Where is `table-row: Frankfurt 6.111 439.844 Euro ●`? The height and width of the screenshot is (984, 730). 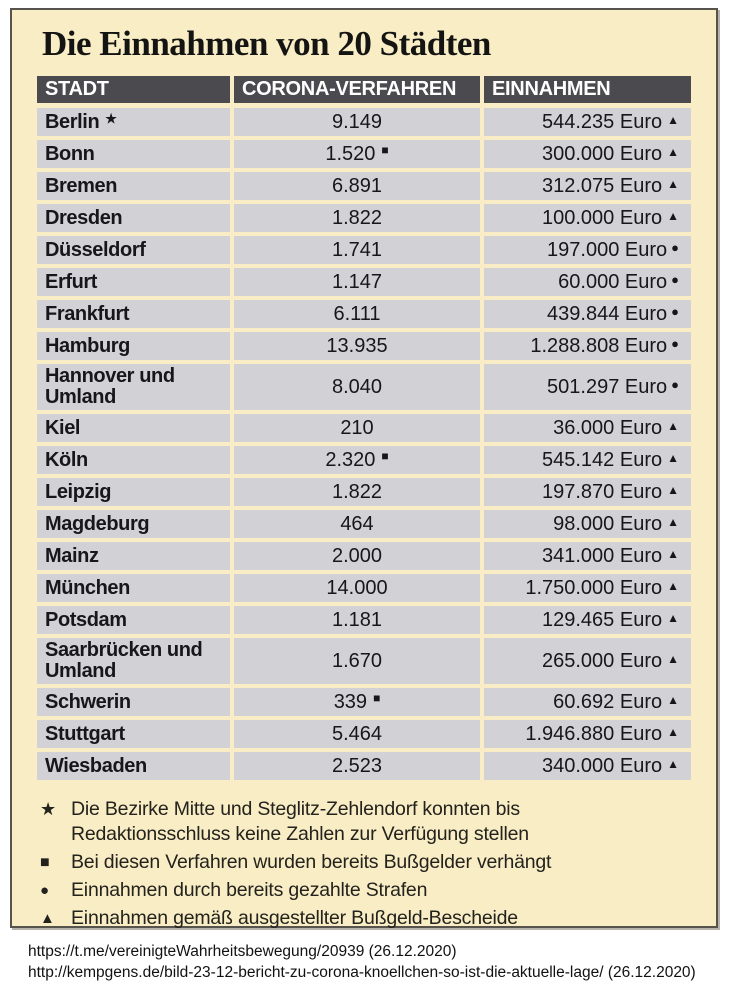
table-row: Frankfurt 6.111 439.844 Euro ● is located at coordinates (364, 314).